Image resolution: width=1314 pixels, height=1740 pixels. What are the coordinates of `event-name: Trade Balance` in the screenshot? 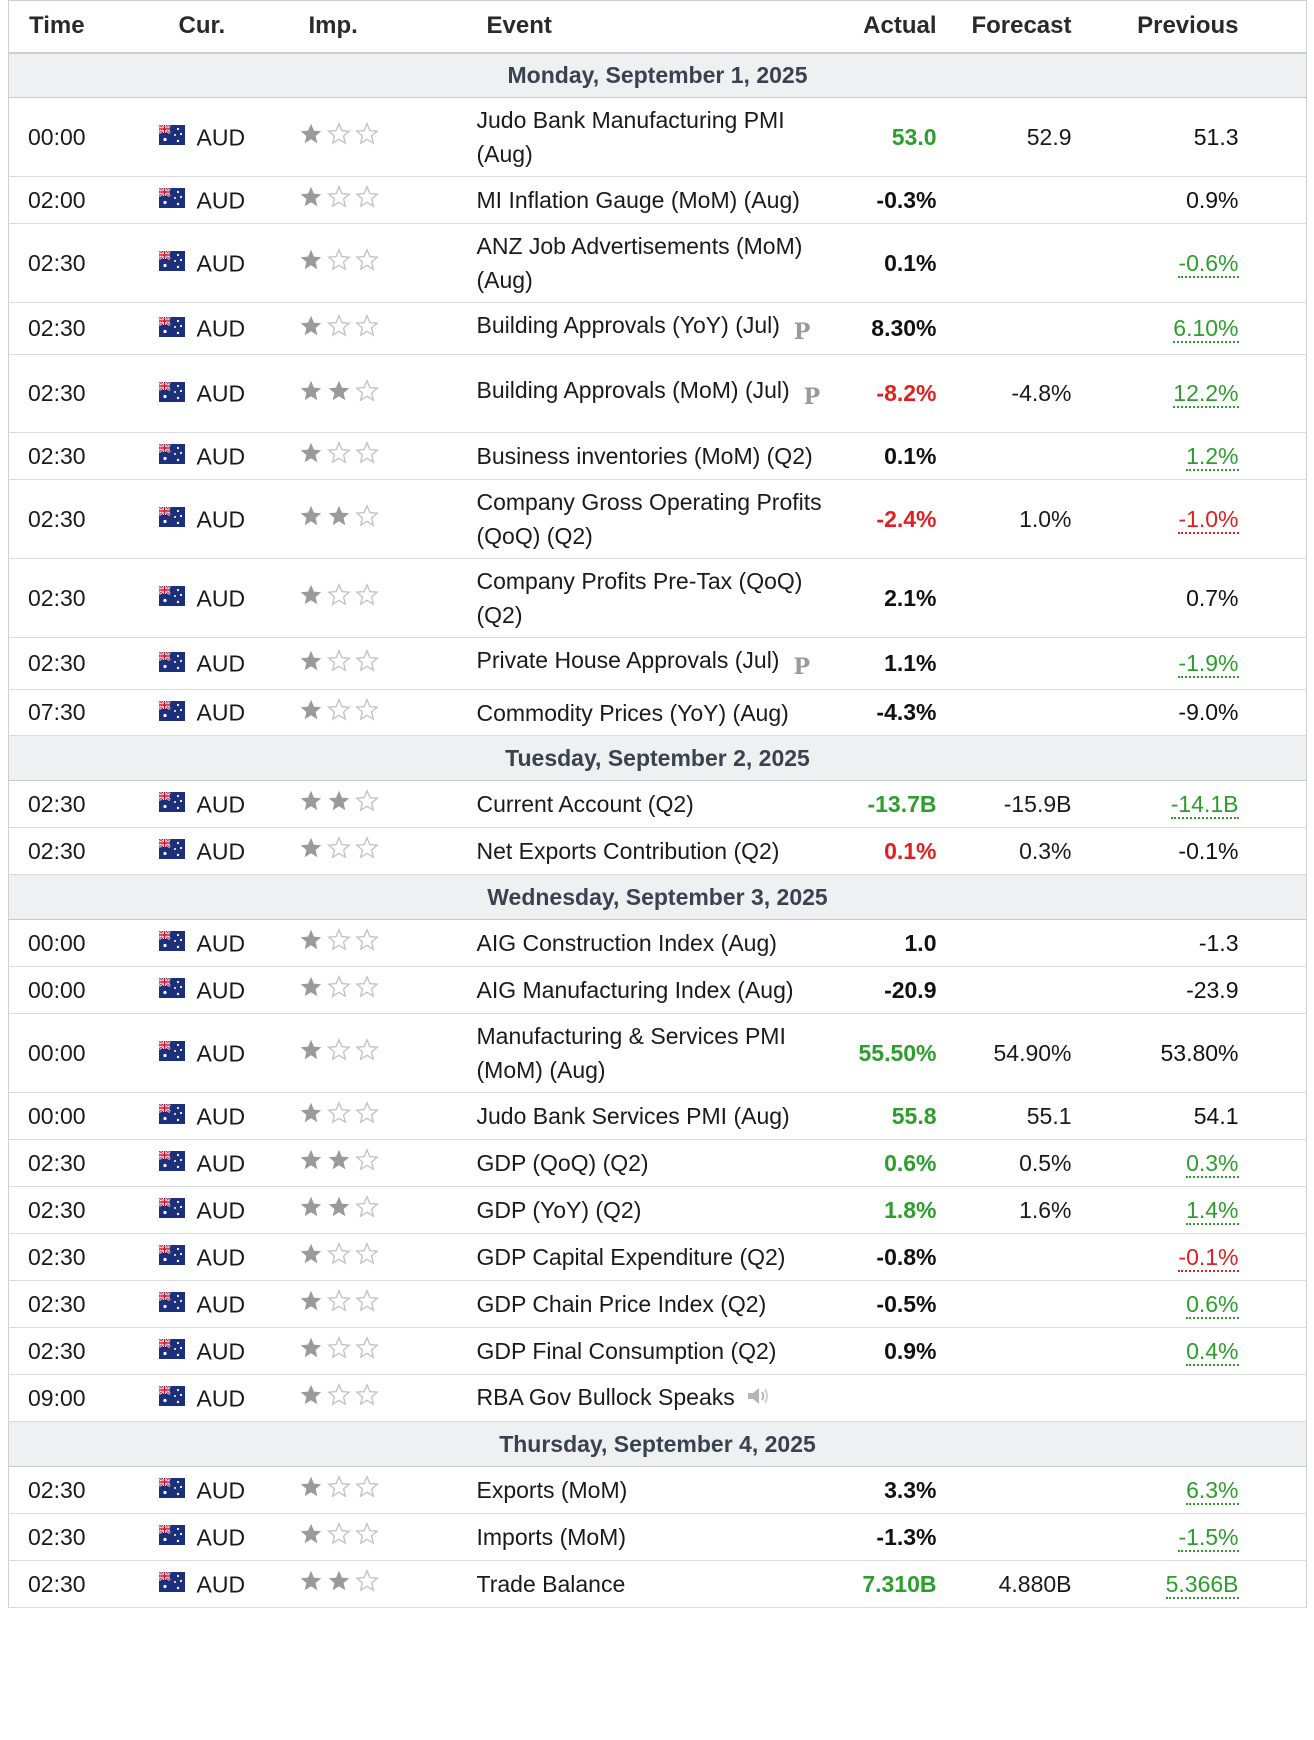 It's located at (551, 1584).